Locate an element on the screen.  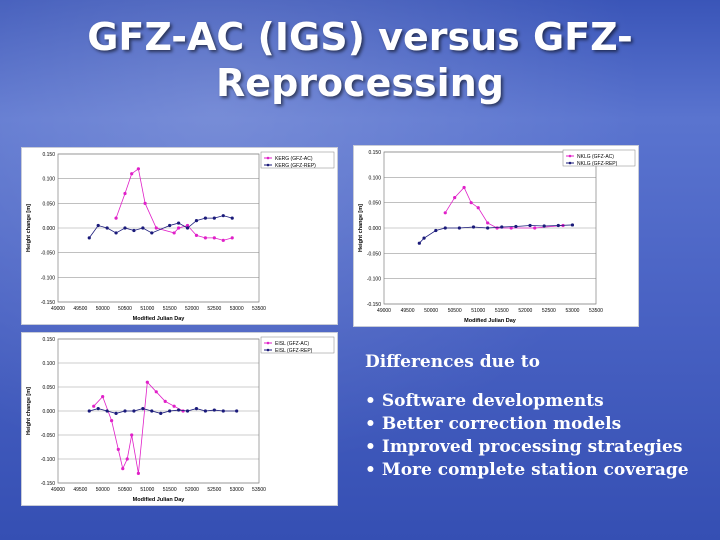
bullet-item: • More complete station coverage is located at coordinates (540, 470).